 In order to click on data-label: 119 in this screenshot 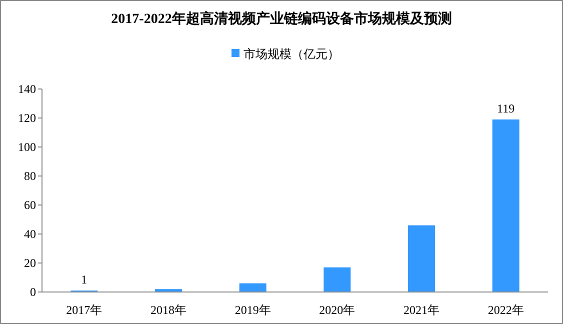, I will do `click(506, 108)`.